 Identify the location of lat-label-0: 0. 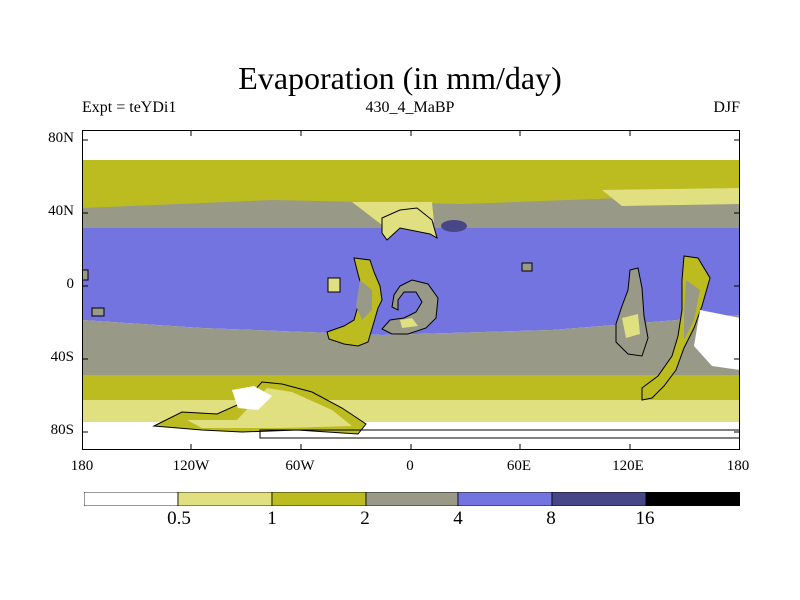
(70, 284).